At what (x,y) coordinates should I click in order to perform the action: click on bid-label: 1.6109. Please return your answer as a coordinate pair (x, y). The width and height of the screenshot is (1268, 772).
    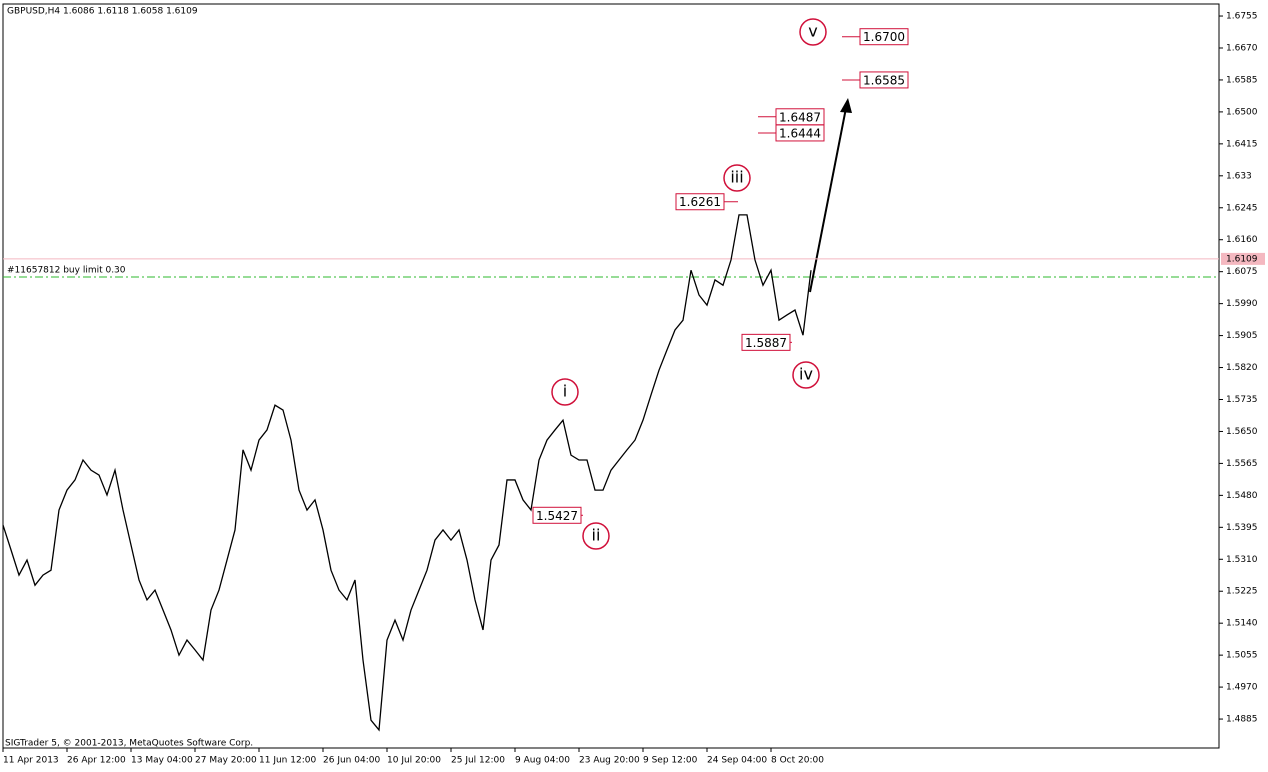
    Looking at the image, I should click on (1242, 259).